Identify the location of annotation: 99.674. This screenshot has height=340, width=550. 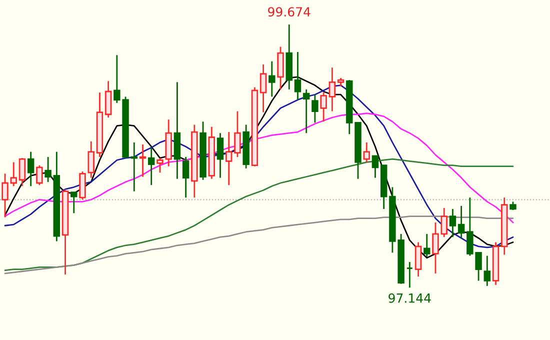
(289, 12).